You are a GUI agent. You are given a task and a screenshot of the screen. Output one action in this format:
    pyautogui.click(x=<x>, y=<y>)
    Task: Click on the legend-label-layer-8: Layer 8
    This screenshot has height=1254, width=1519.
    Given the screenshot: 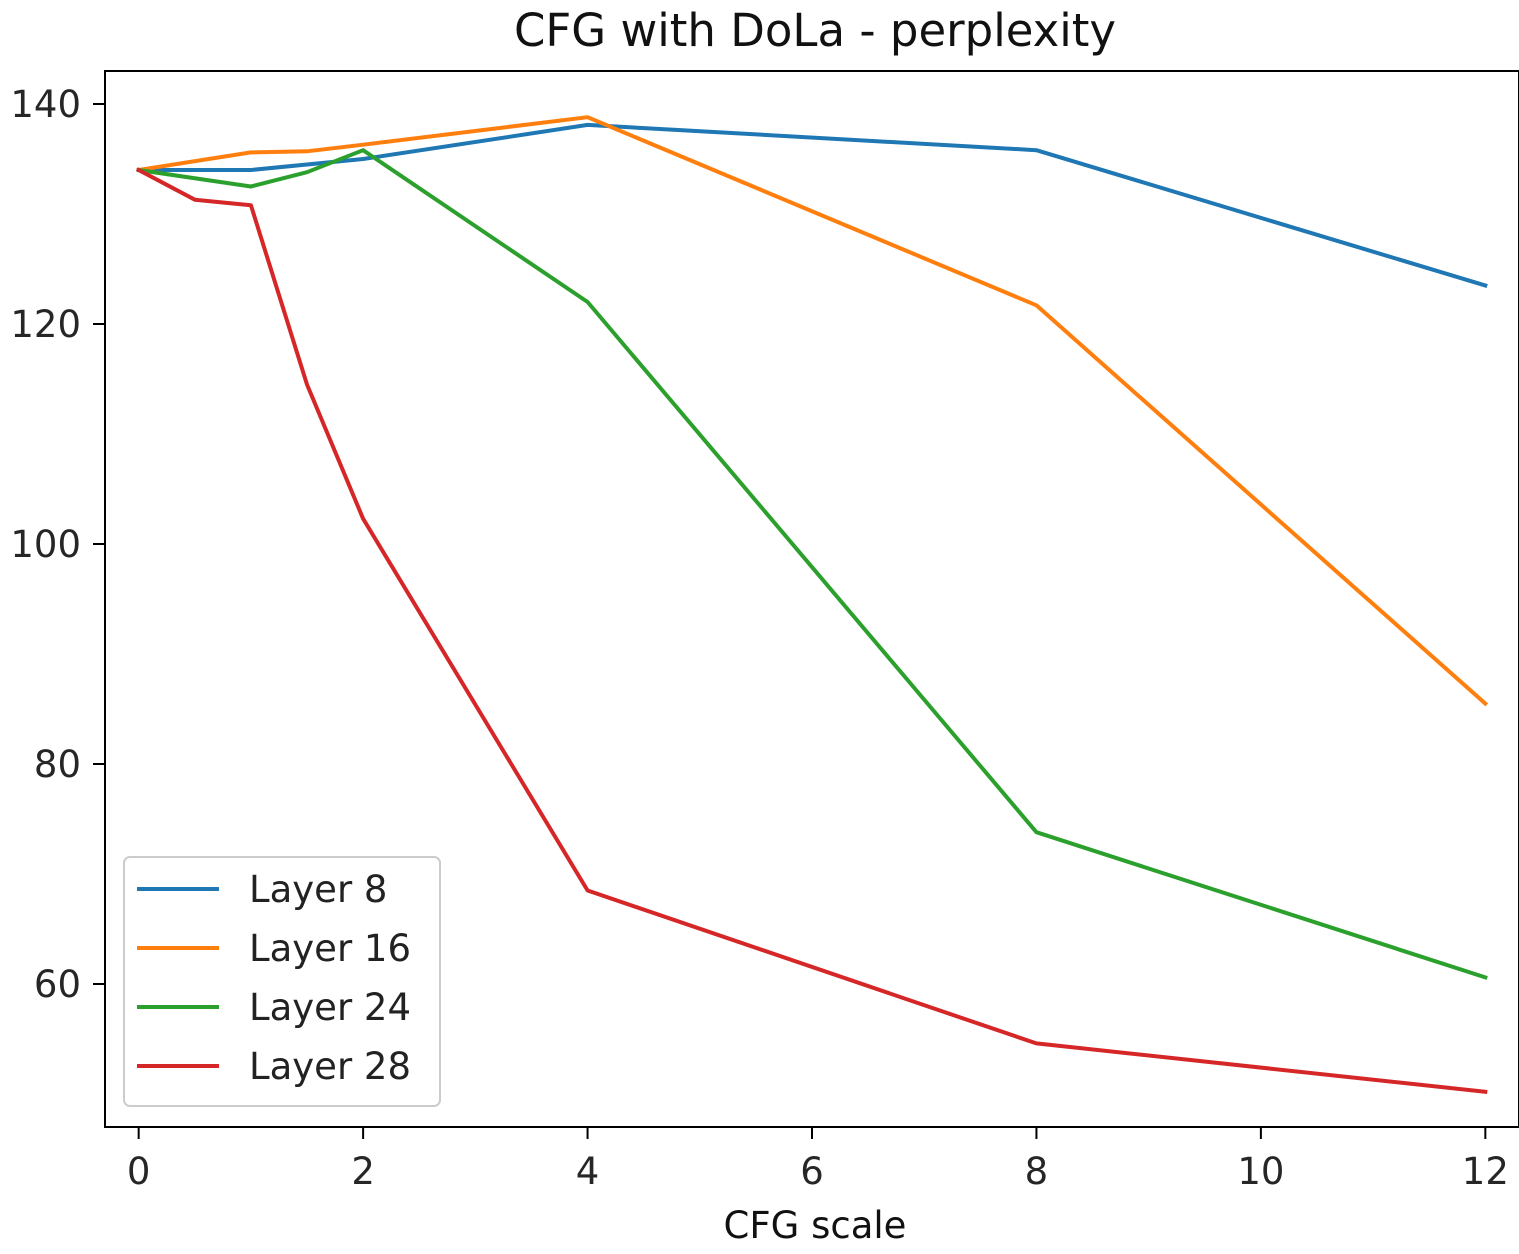 What is the action you would take?
    pyautogui.click(x=318, y=889)
    